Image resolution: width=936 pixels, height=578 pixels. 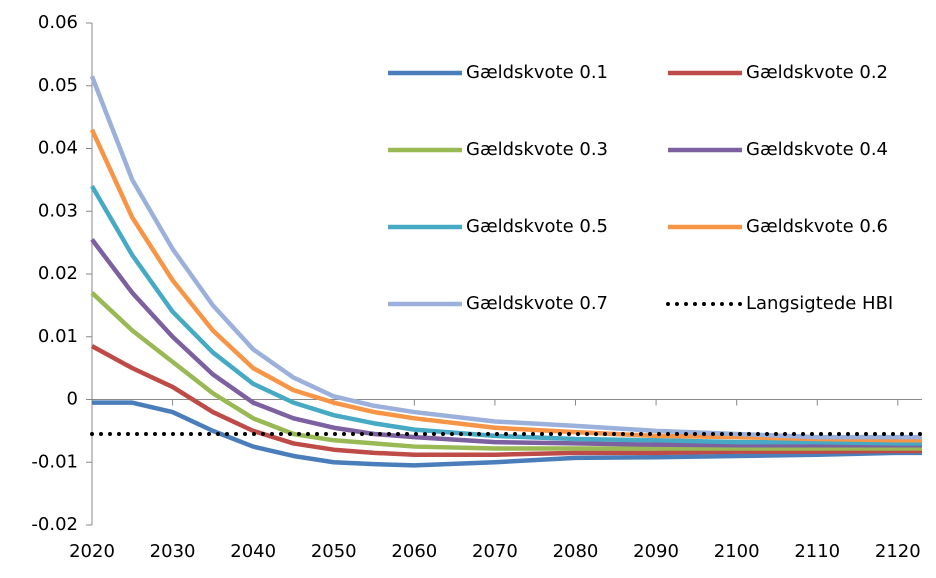 What do you see at coordinates (898, 551) in the screenshot?
I see `x-tick-label: 2120` at bounding box center [898, 551].